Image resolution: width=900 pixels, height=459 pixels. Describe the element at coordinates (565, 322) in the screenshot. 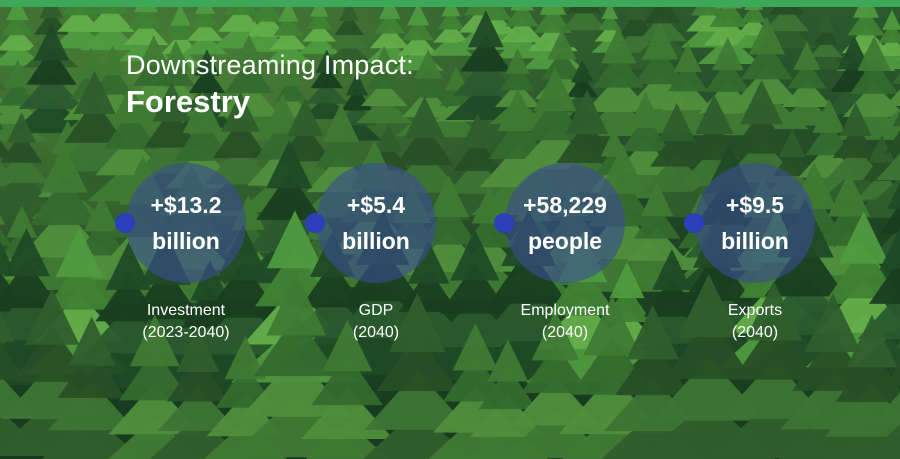

I see `stat-label: Employment (2040)` at that location.